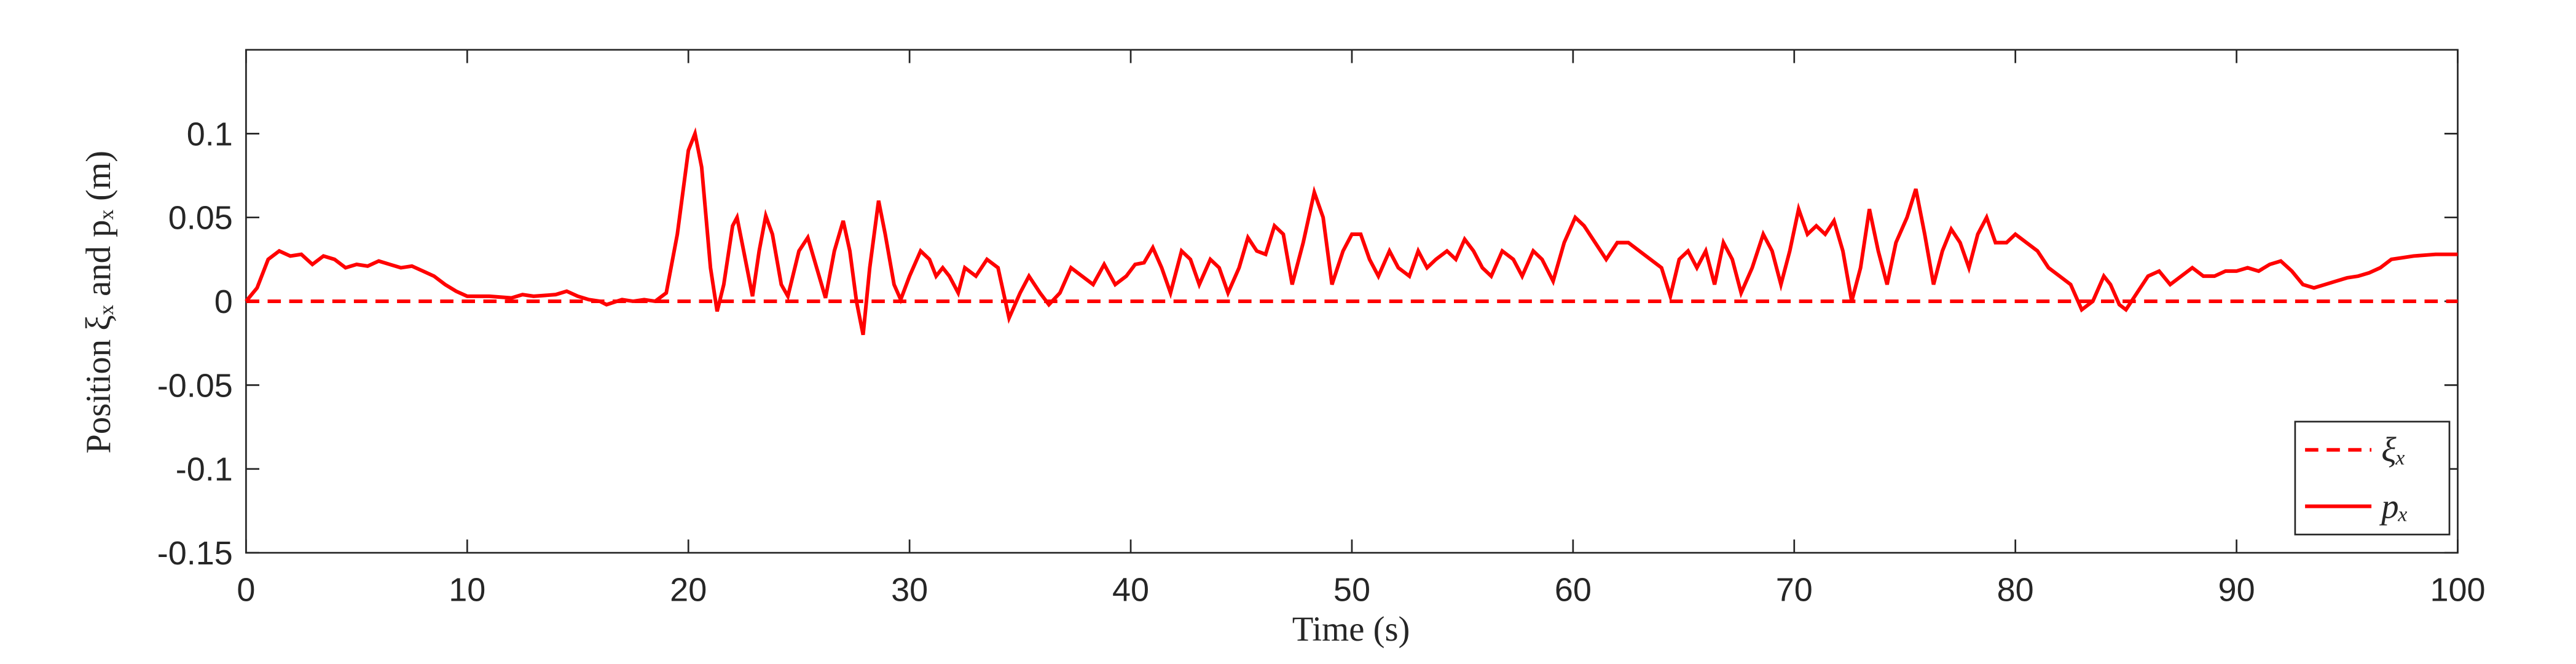  Describe the element at coordinates (467, 589) in the screenshot. I see `x-tick-label: 10` at that location.